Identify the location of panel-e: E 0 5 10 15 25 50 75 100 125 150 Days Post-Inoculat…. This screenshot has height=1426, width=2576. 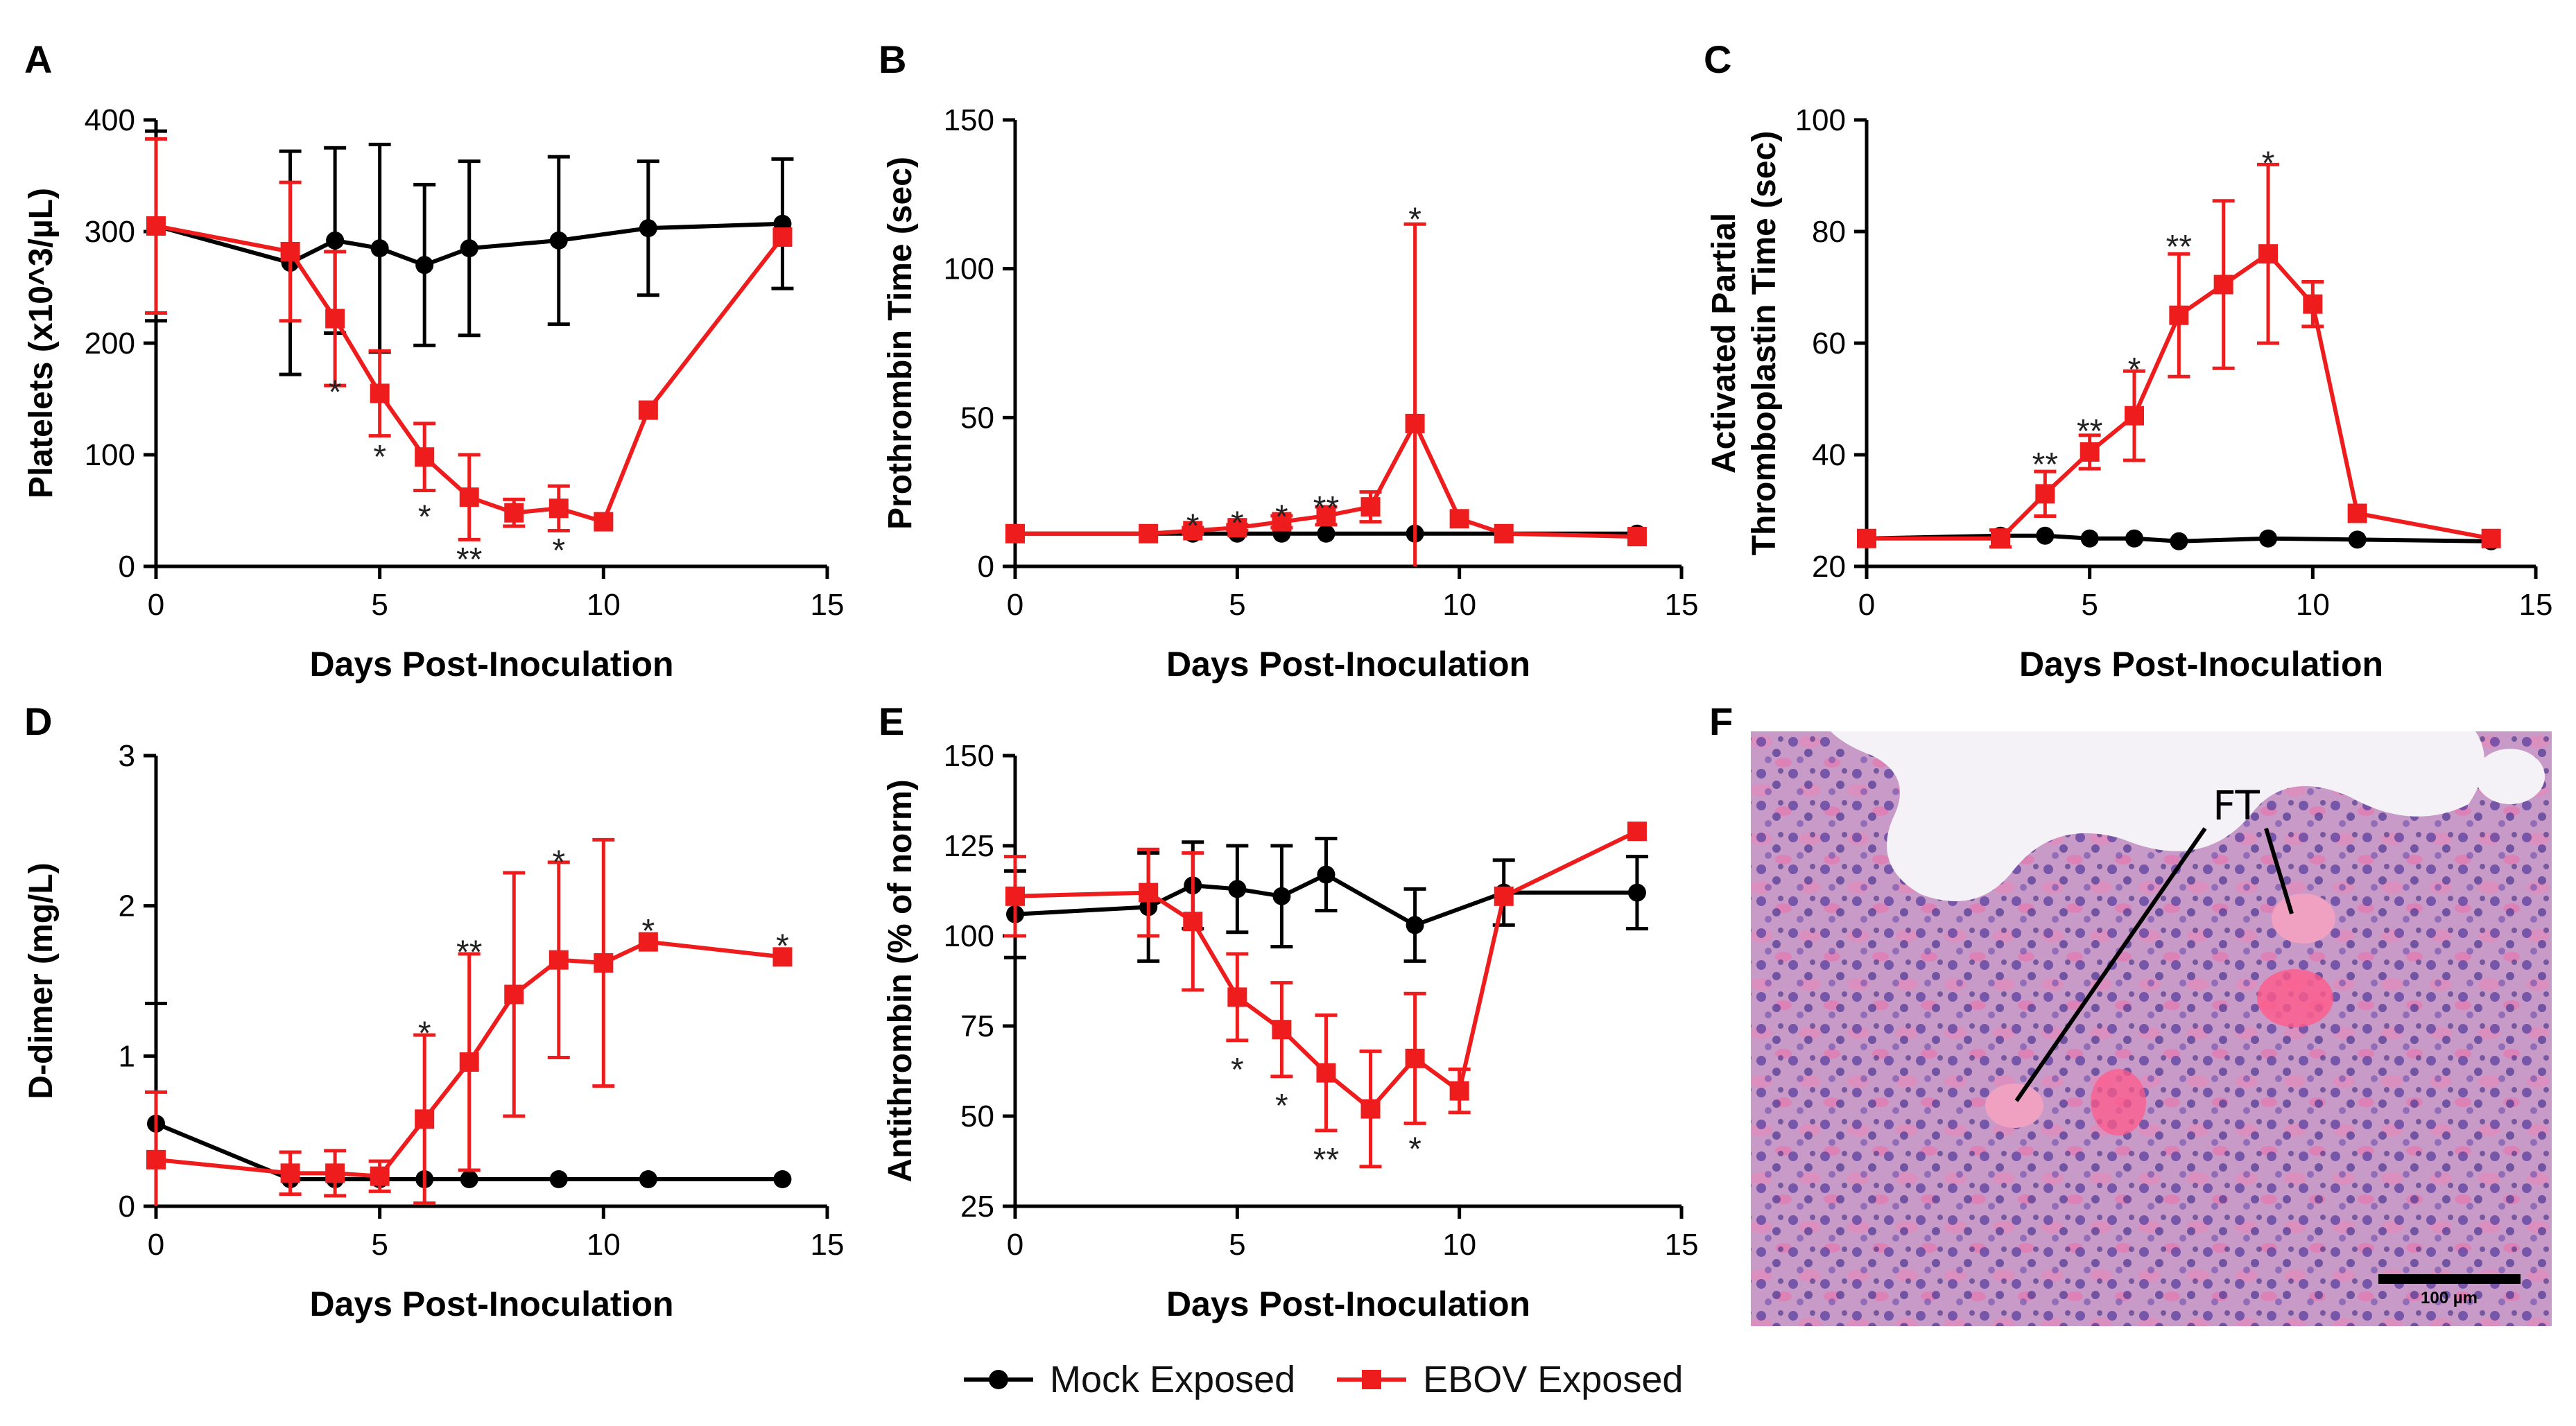
(1288, 1011).